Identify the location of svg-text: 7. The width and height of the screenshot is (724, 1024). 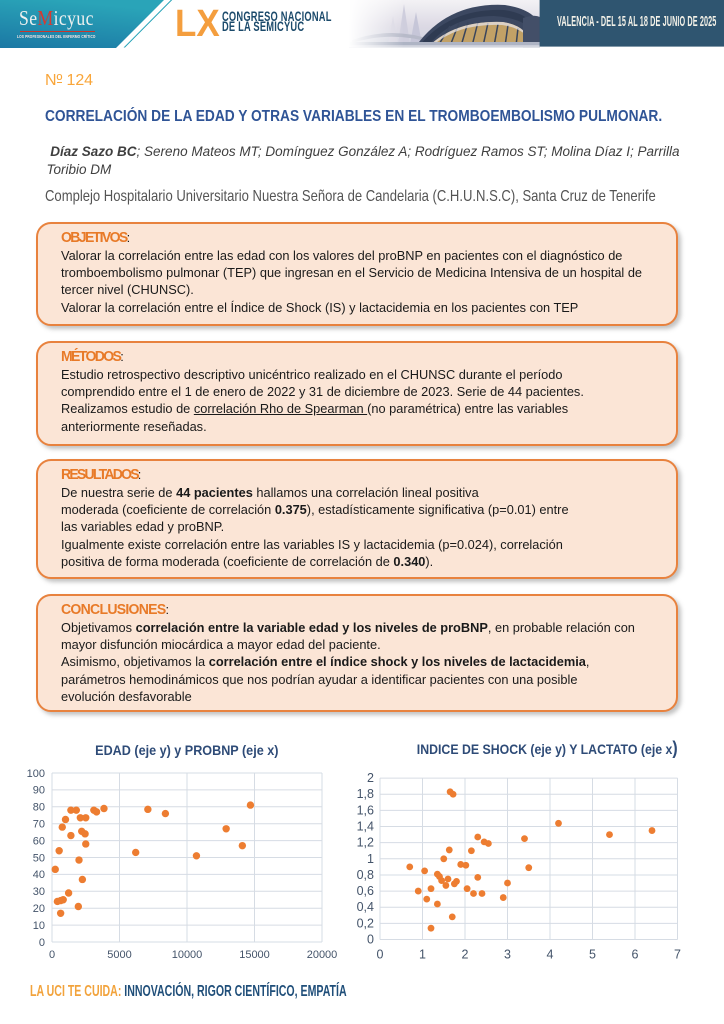
(677, 955).